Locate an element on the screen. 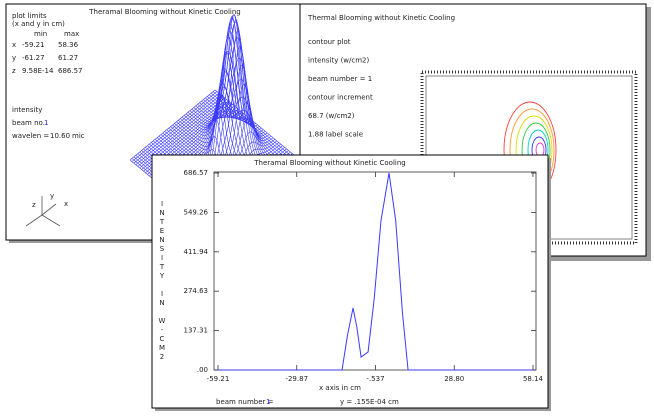 This screenshot has height=418, width=654. x-tick-label: -59.21 is located at coordinates (218, 379).